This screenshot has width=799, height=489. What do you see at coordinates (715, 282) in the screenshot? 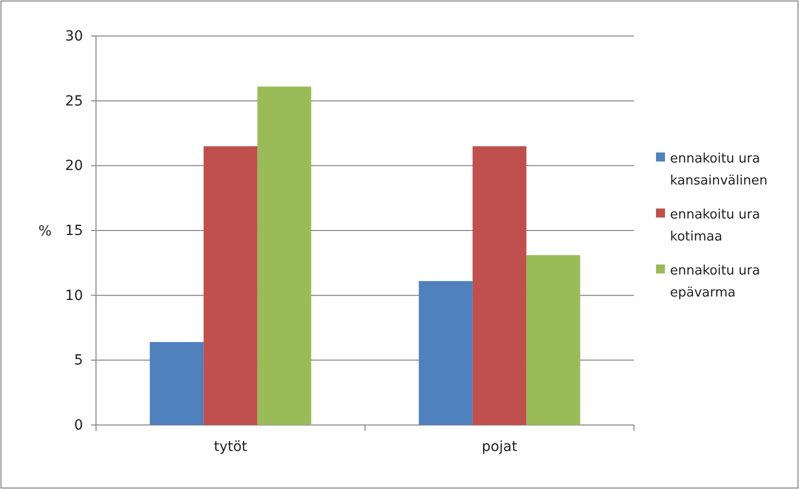
I see `legend-label: ennakoitu ura epävarma` at bounding box center [715, 282].